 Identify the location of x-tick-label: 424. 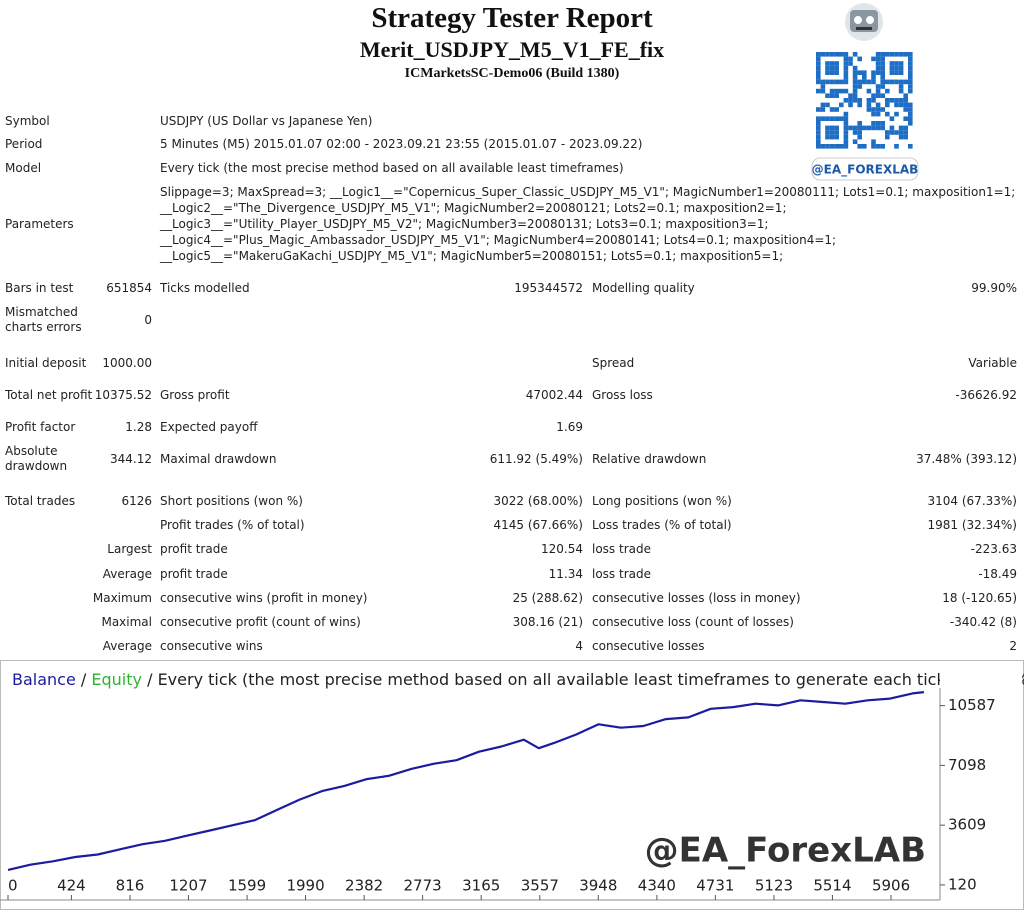
(71, 886).